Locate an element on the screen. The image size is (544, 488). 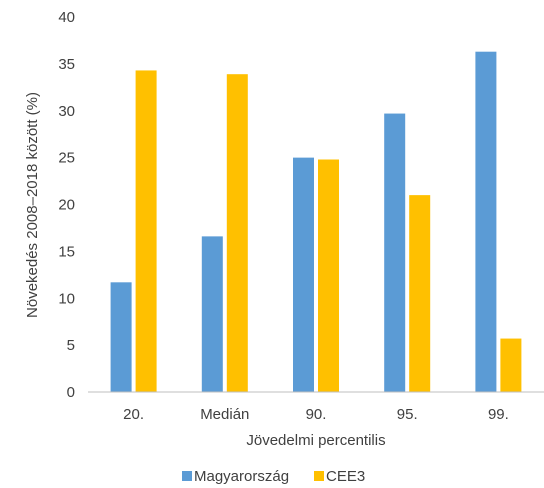
legend-item: CEE3 is located at coordinates (339, 476).